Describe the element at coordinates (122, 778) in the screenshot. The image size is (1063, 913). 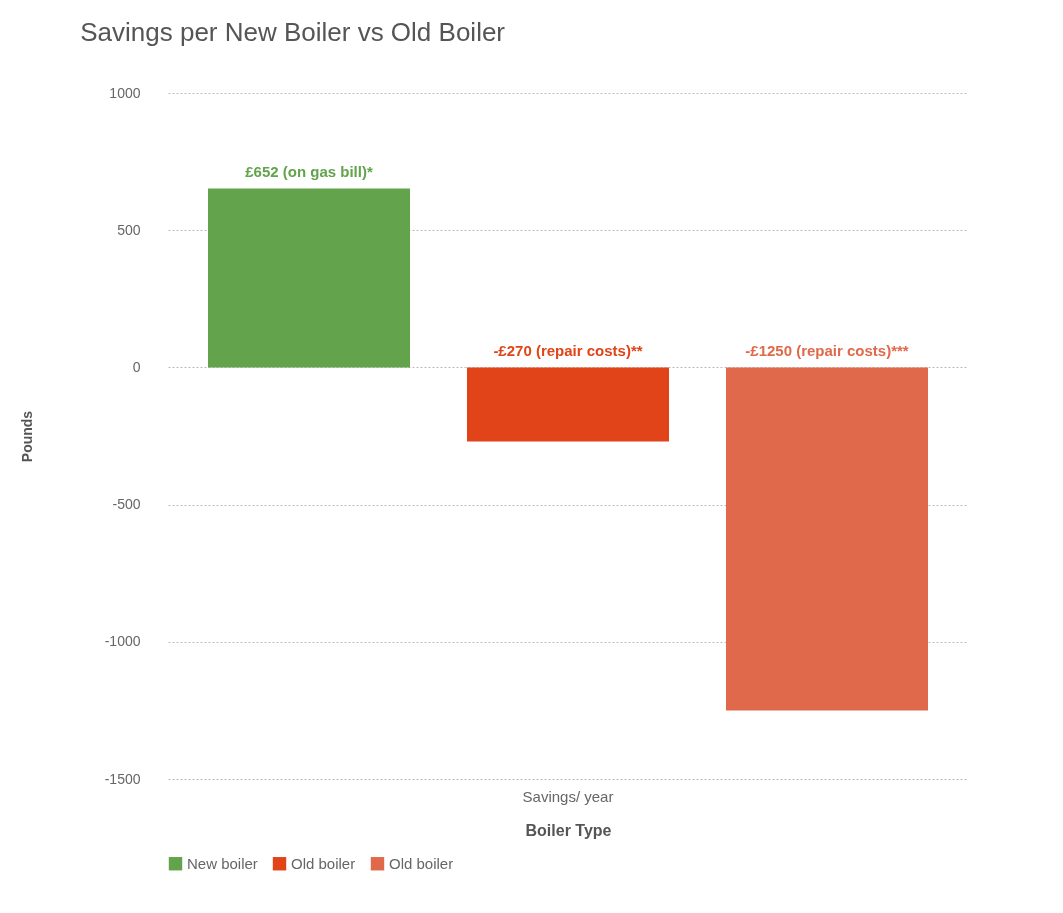
I see `y-tick-label: -1500` at that location.